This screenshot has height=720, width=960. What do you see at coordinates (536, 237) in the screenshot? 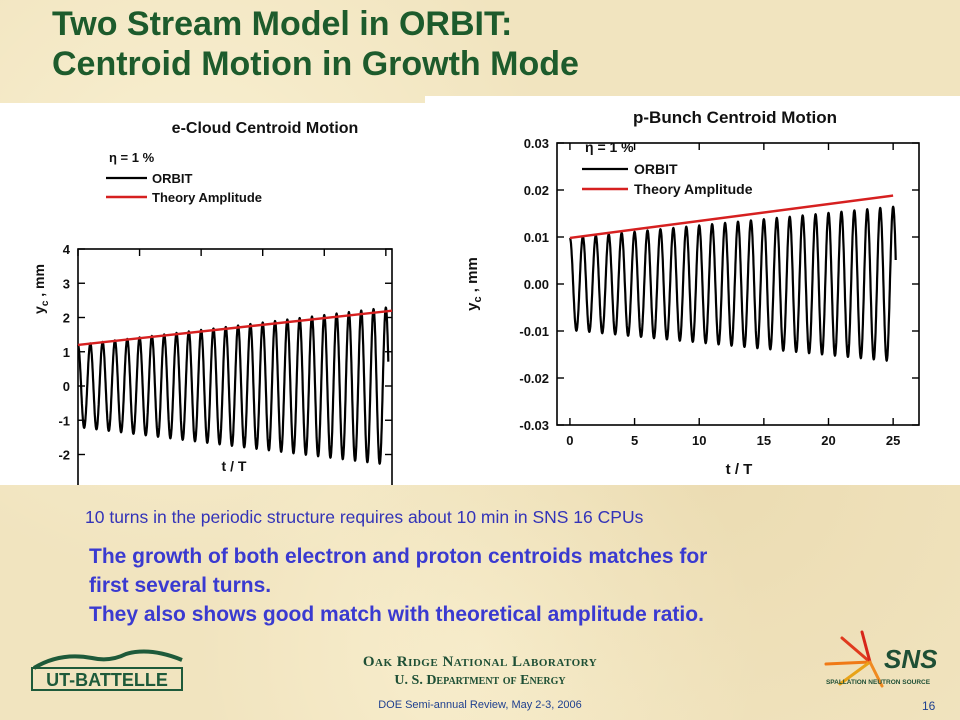
I see `y-tick-label: 0.01` at bounding box center [536, 237].